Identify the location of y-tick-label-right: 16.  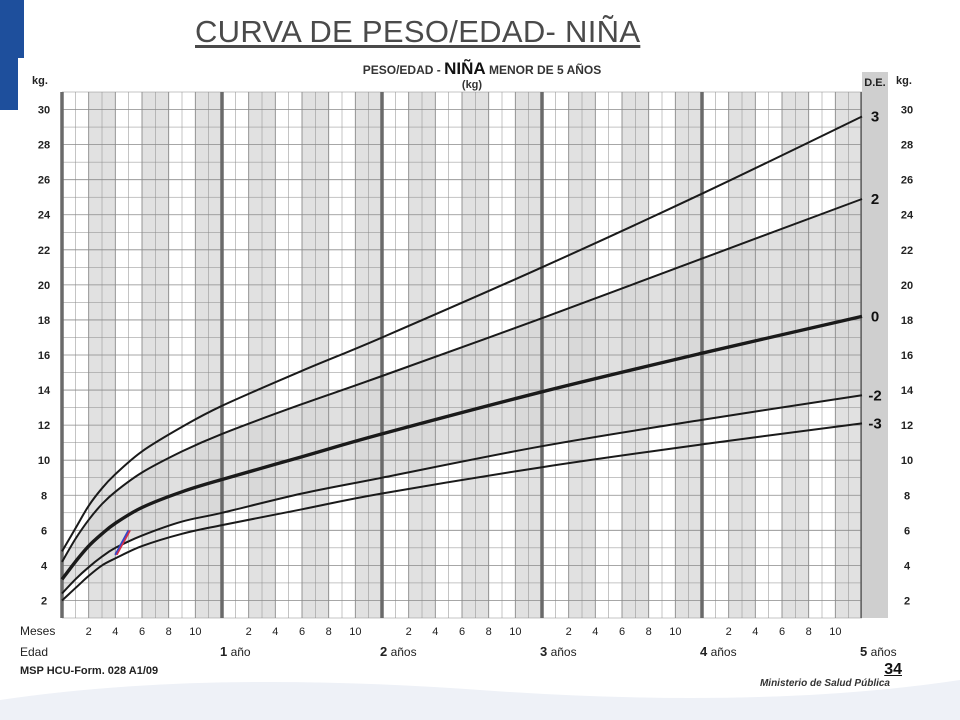
(907, 356).